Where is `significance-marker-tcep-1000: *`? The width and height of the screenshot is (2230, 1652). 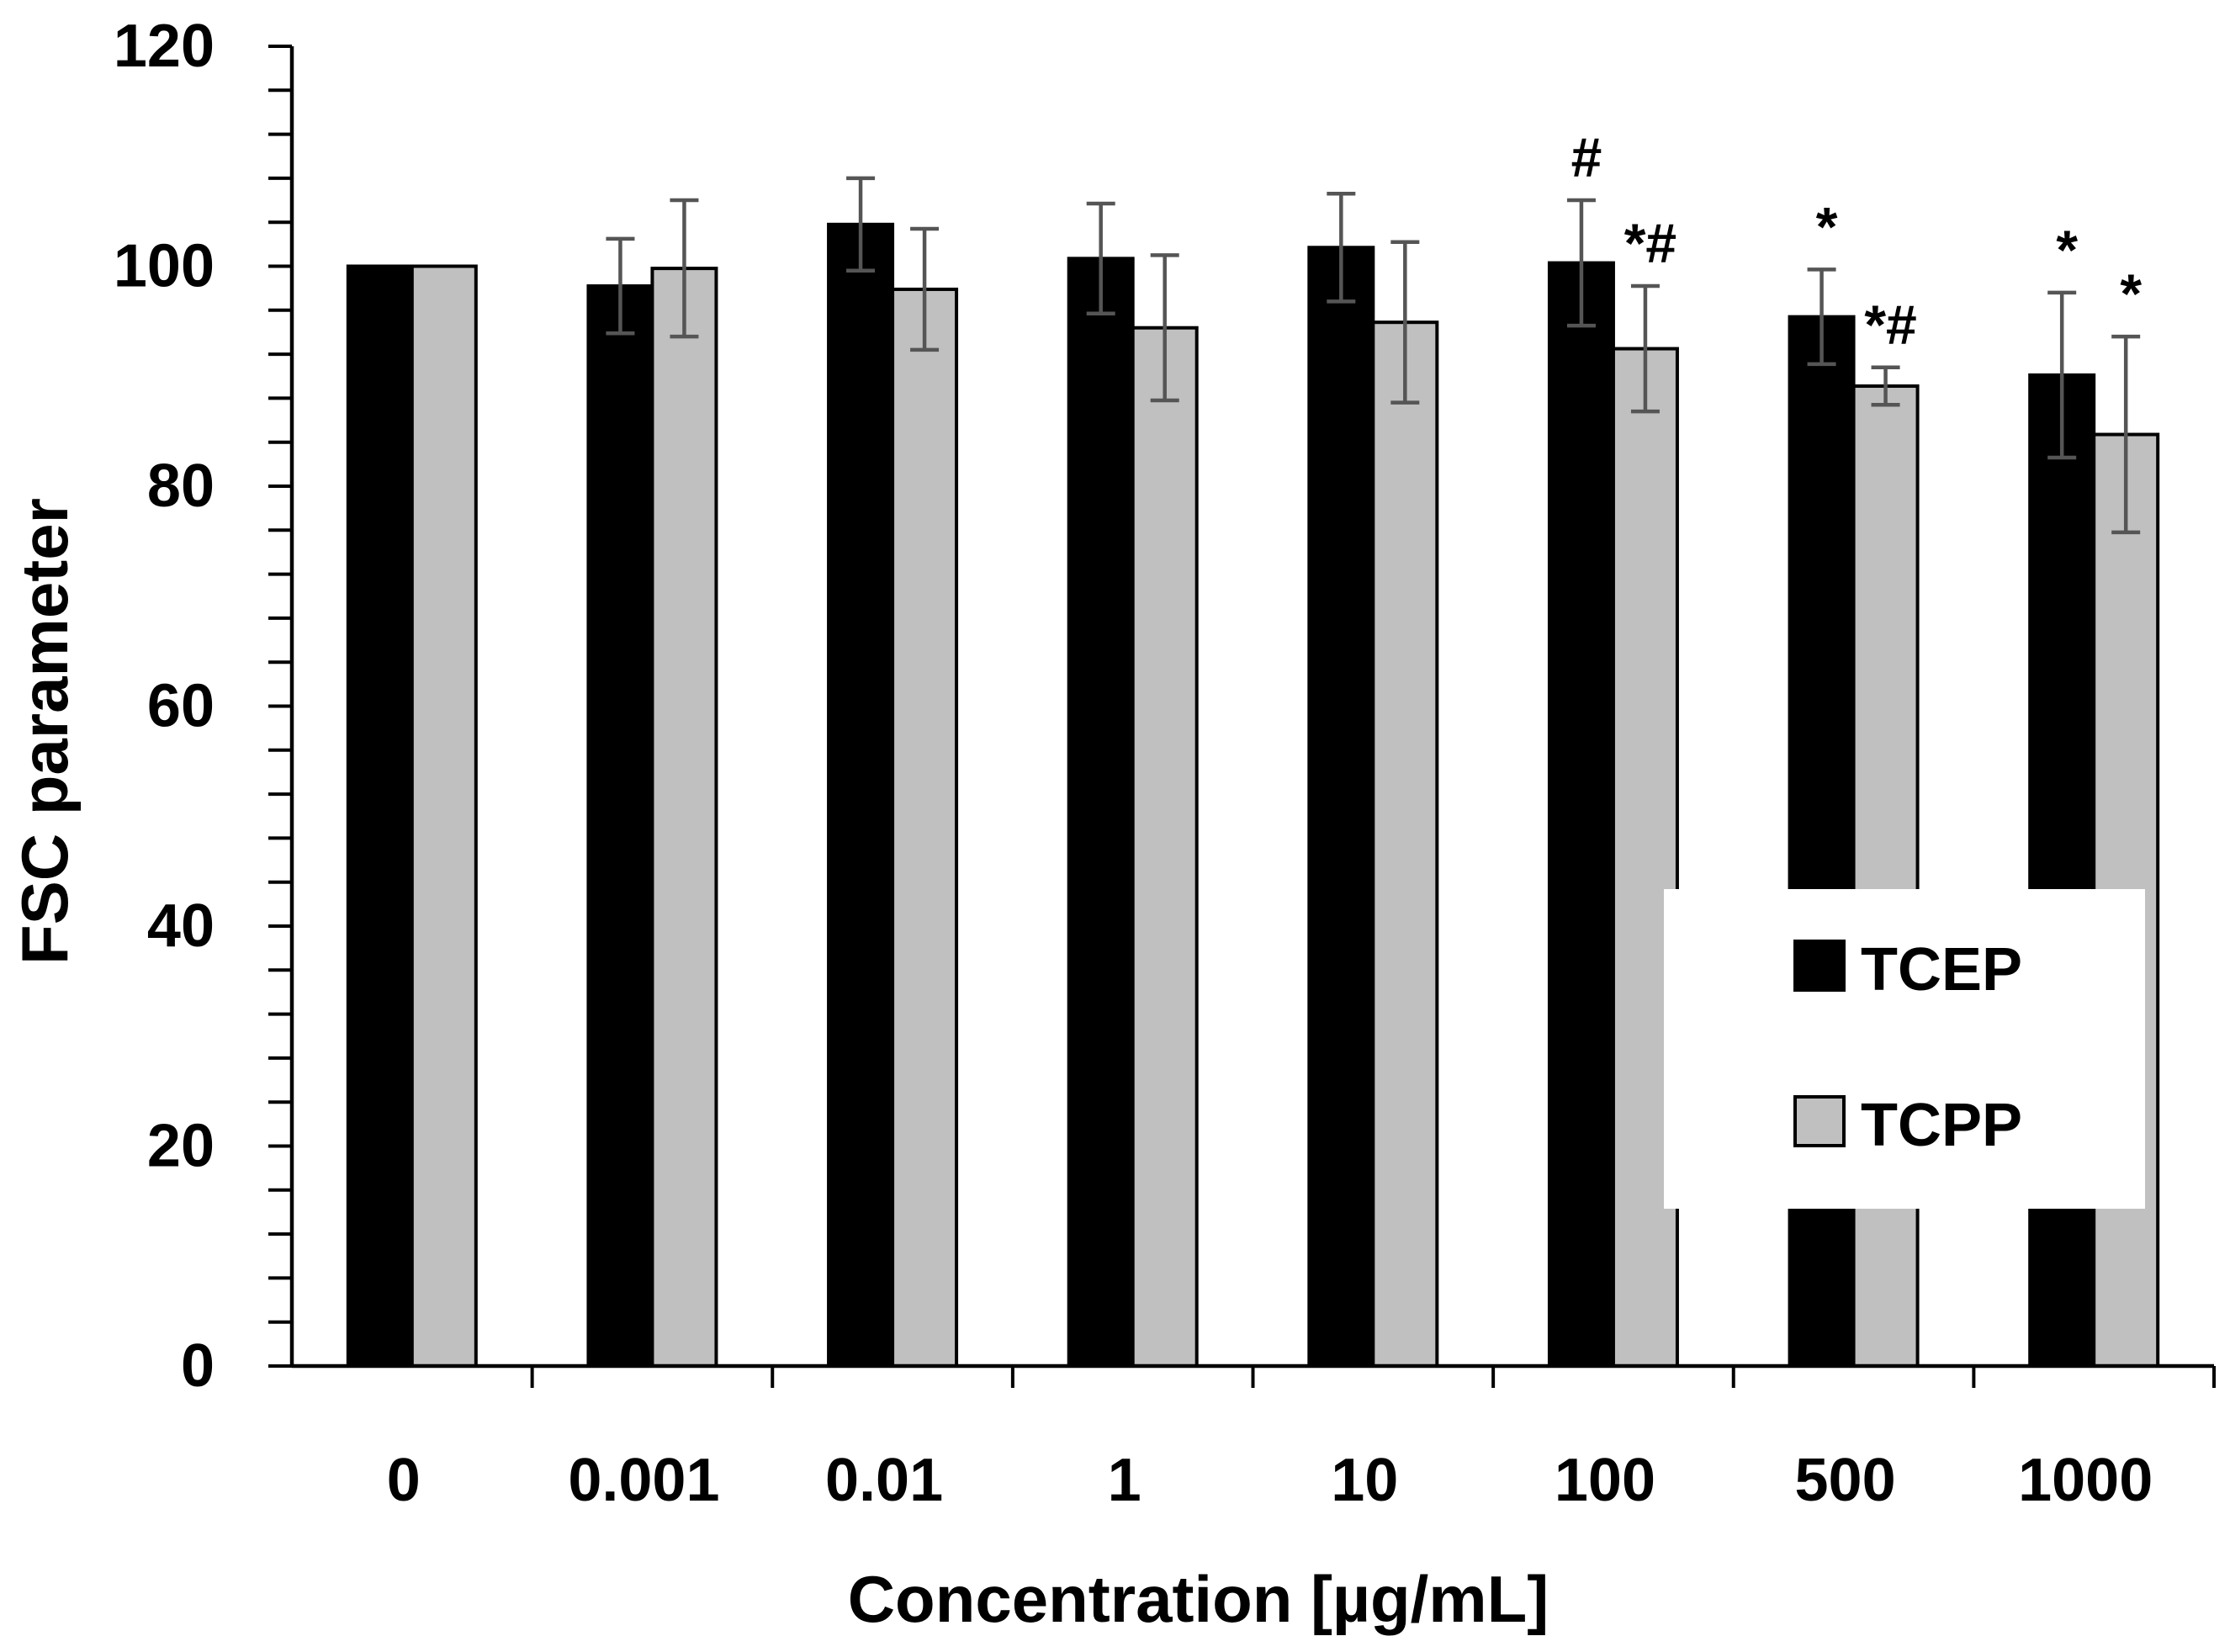
significance-marker-tcep-1000: * is located at coordinates (2067, 250).